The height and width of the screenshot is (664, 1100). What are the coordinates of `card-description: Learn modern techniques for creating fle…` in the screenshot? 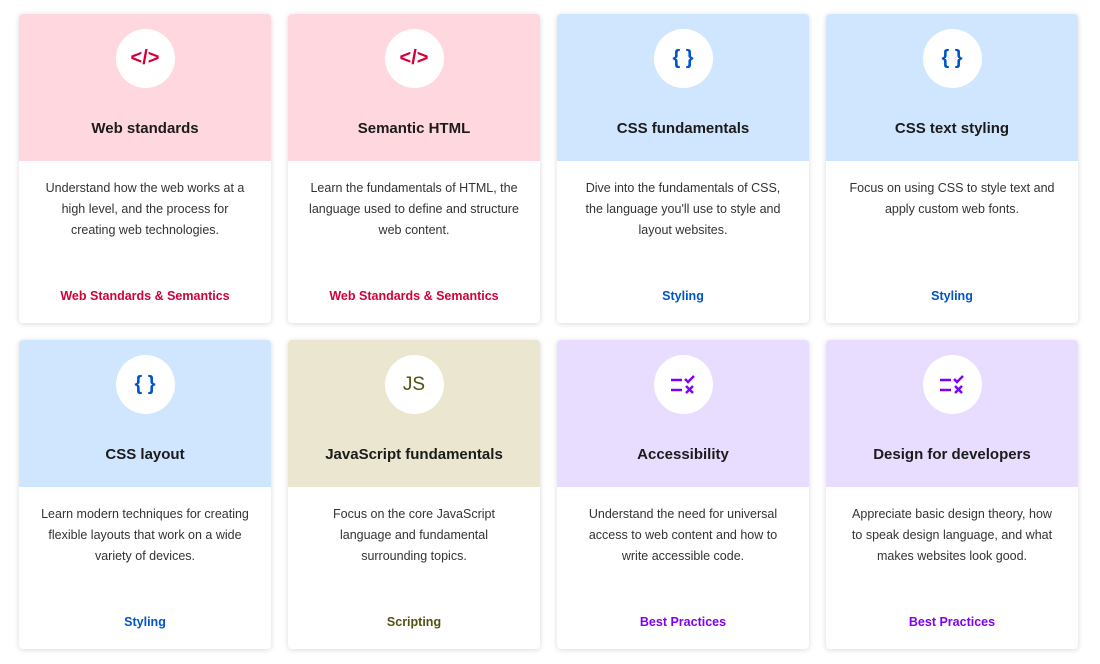 It's located at (145, 535).